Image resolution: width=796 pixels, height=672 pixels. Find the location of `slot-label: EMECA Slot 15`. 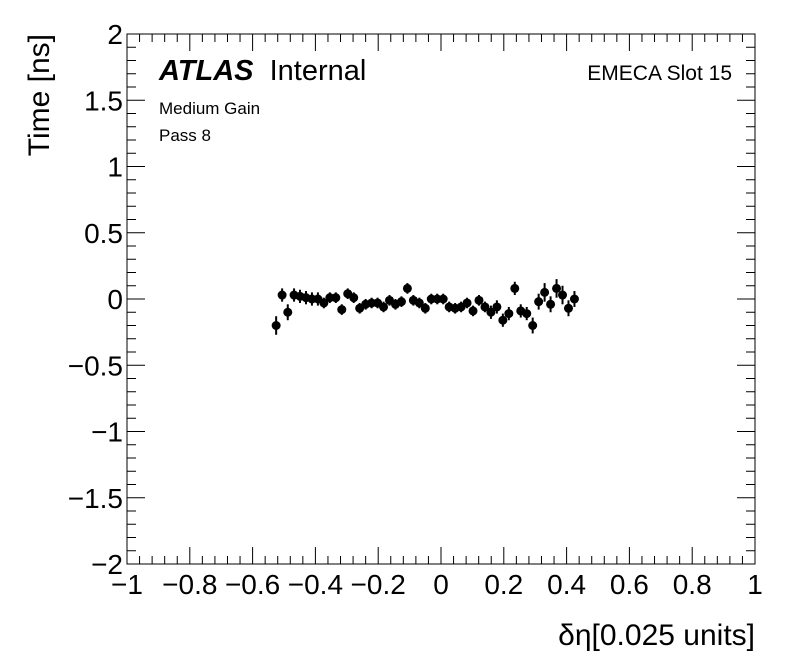

slot-label: EMECA Slot 15 is located at coordinates (659, 73).